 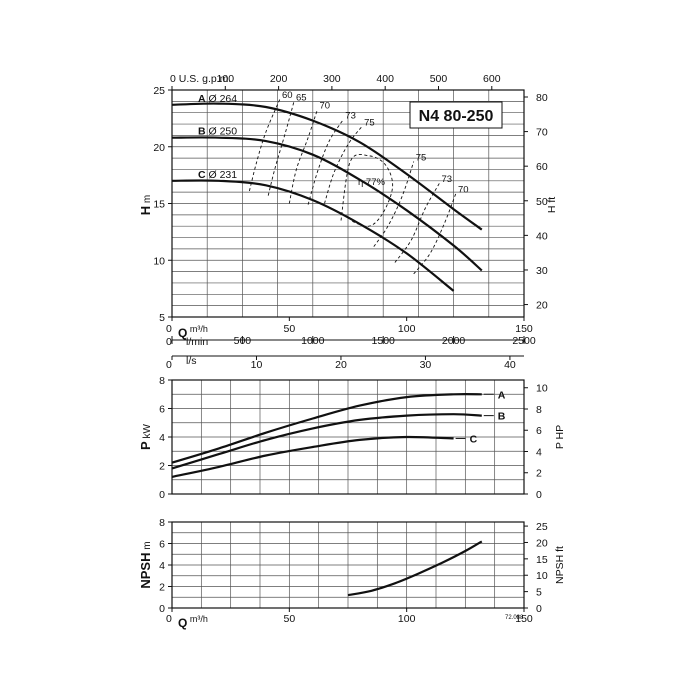 What do you see at coordinates (162, 318) in the screenshot?
I see `y-tick-label-head: 5` at bounding box center [162, 318].